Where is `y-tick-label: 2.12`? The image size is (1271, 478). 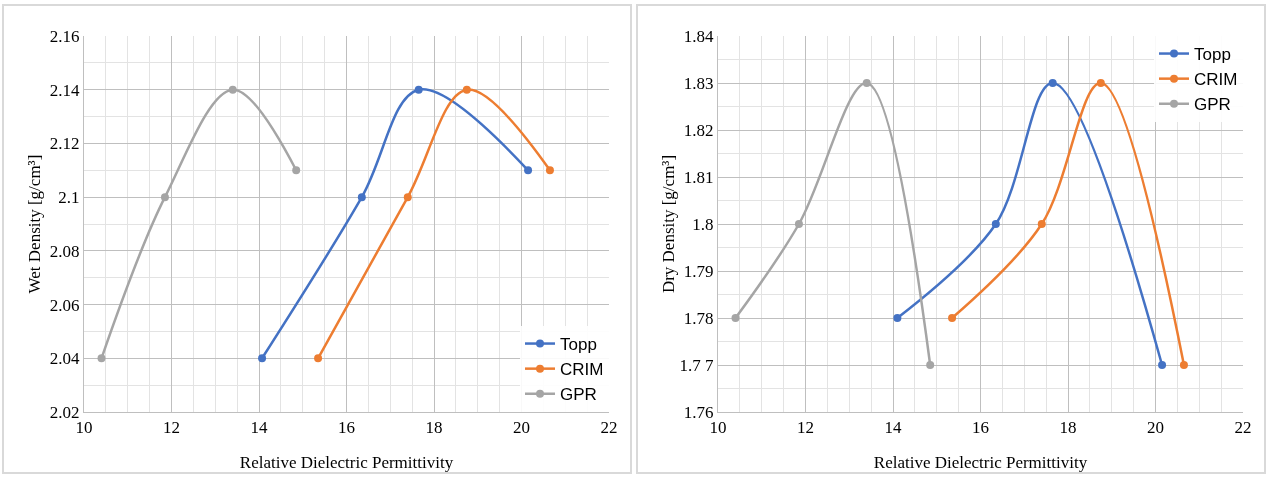 y-tick-label: 2.12 is located at coordinates (64, 144).